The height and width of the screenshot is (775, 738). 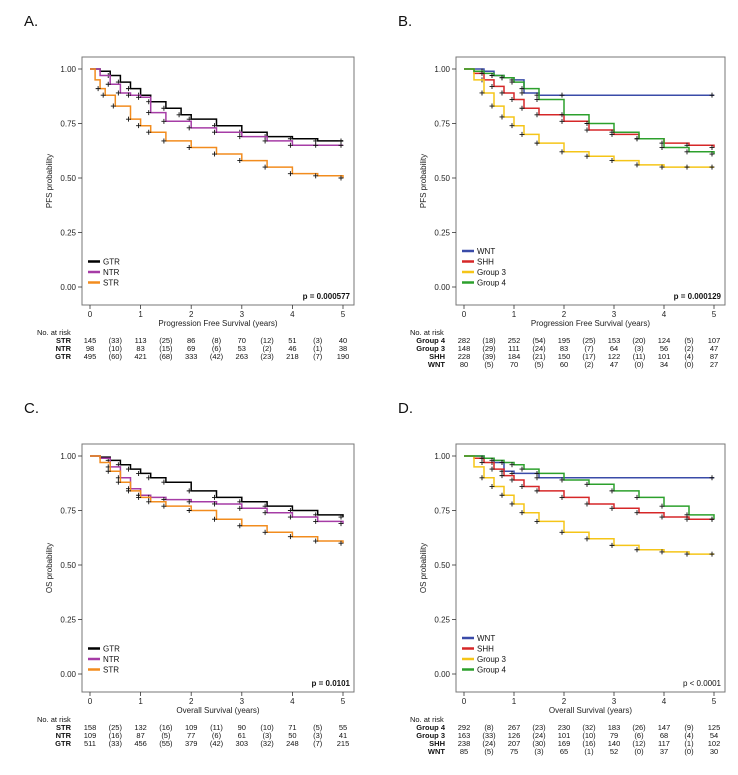 I want to click on series-line-str, so click(x=217, y=123).